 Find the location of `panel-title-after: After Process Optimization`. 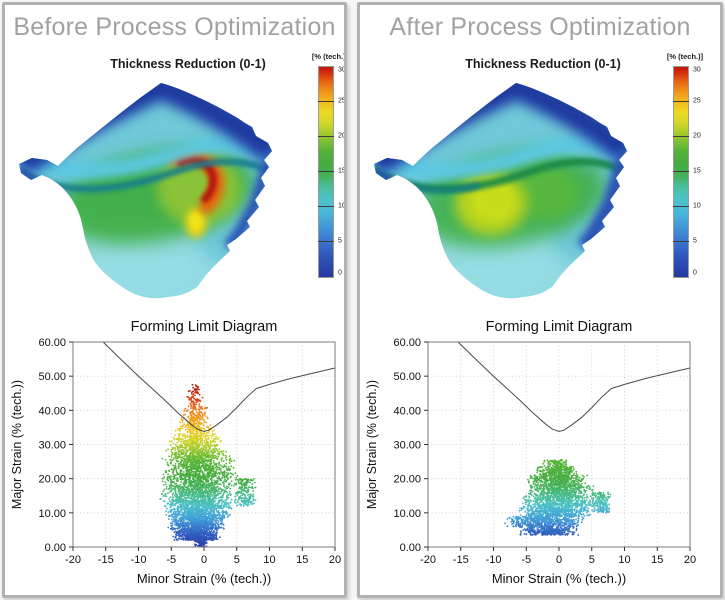

panel-title-after: After Process Optimization is located at coordinates (540, 27).